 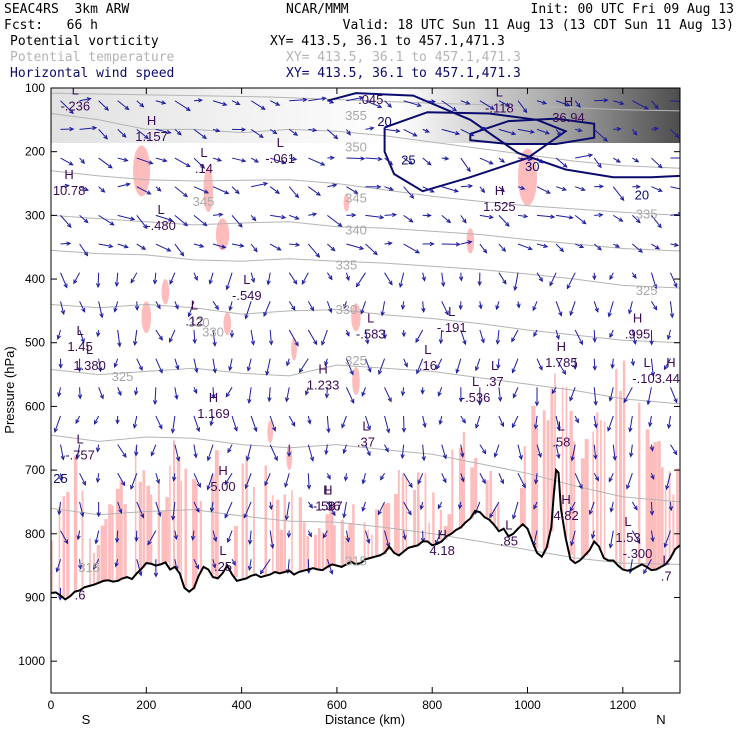 What do you see at coordinates (365, 719) in the screenshot?
I see `x-axis-label: Distance (km)` at bounding box center [365, 719].